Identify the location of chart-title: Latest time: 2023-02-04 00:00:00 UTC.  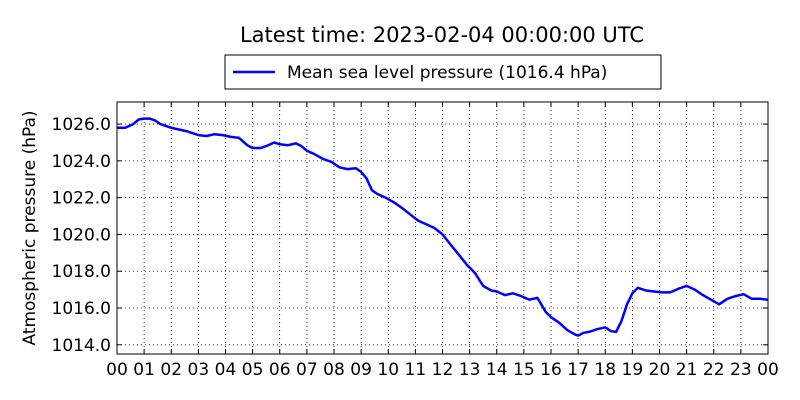
(442, 35).